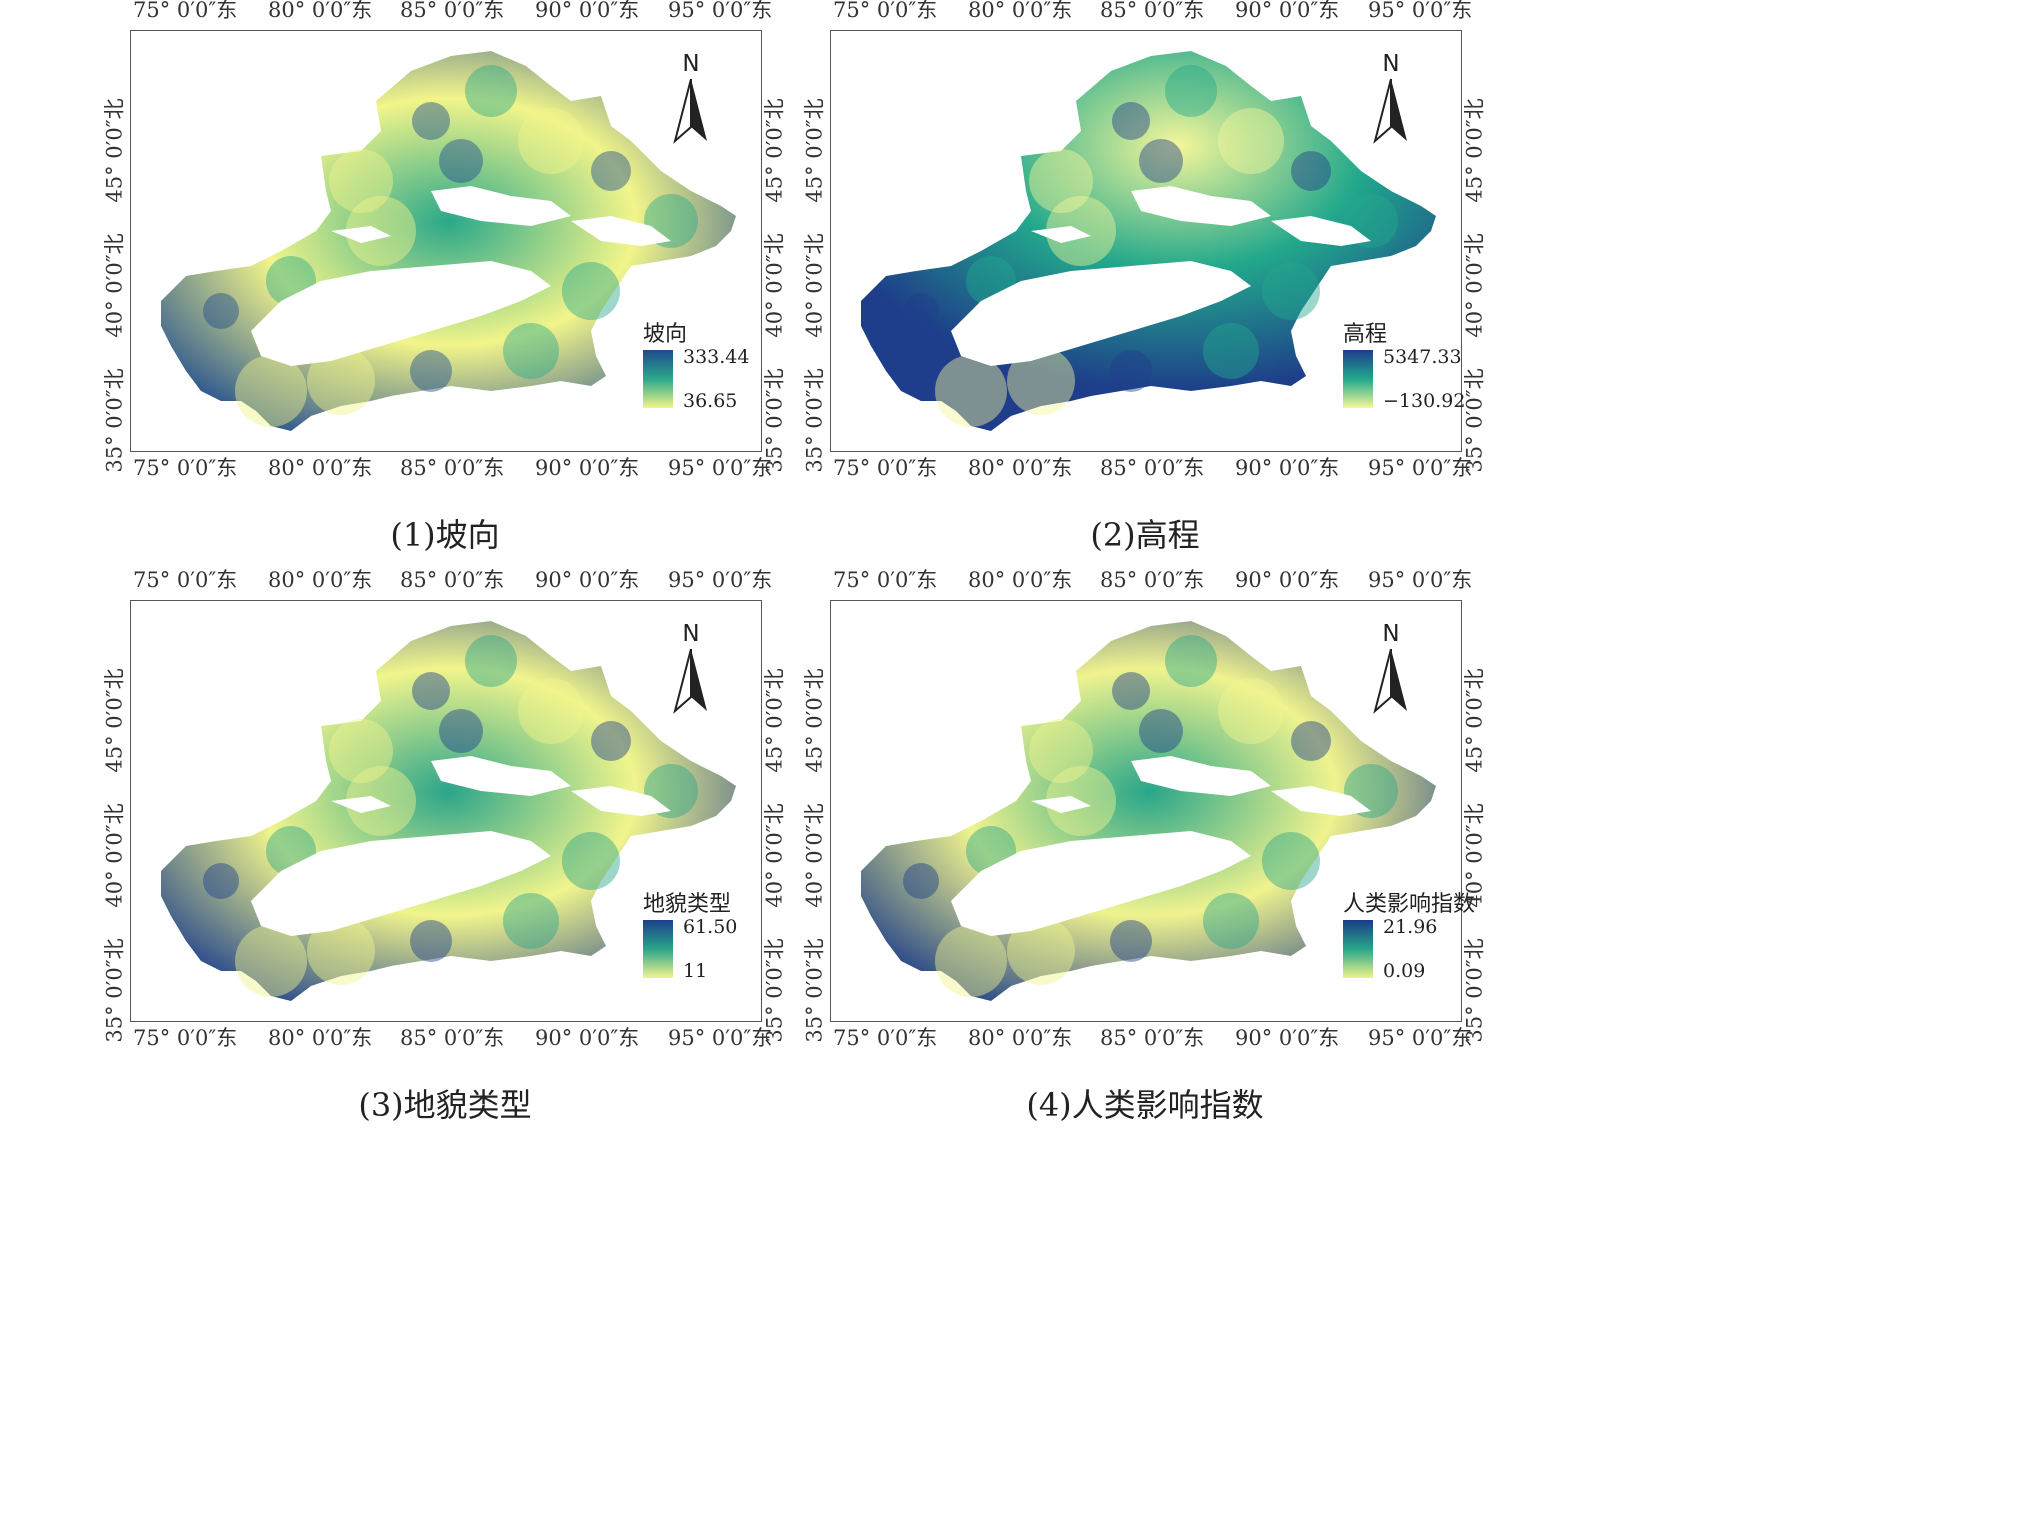 The width and height of the screenshot is (2040, 1518). What do you see at coordinates (1474, 420) in the screenshot?
I see `lat-tick-right: 35° 0′0″北` at bounding box center [1474, 420].